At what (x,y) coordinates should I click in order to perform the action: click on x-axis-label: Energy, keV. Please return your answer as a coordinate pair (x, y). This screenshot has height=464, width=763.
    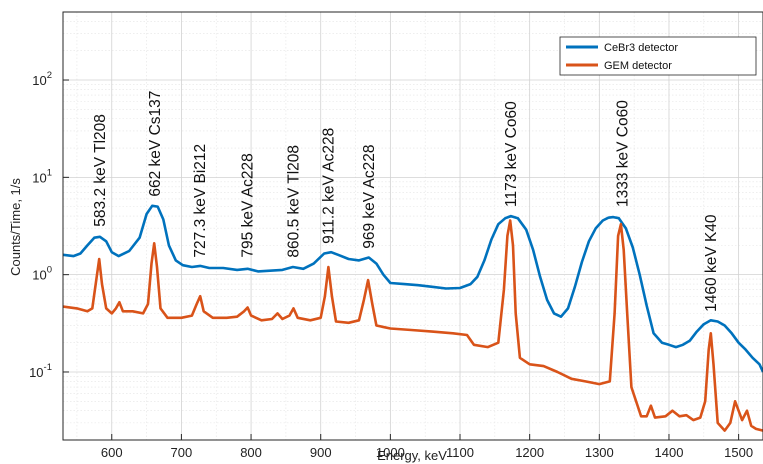
    Looking at the image, I should click on (412, 455).